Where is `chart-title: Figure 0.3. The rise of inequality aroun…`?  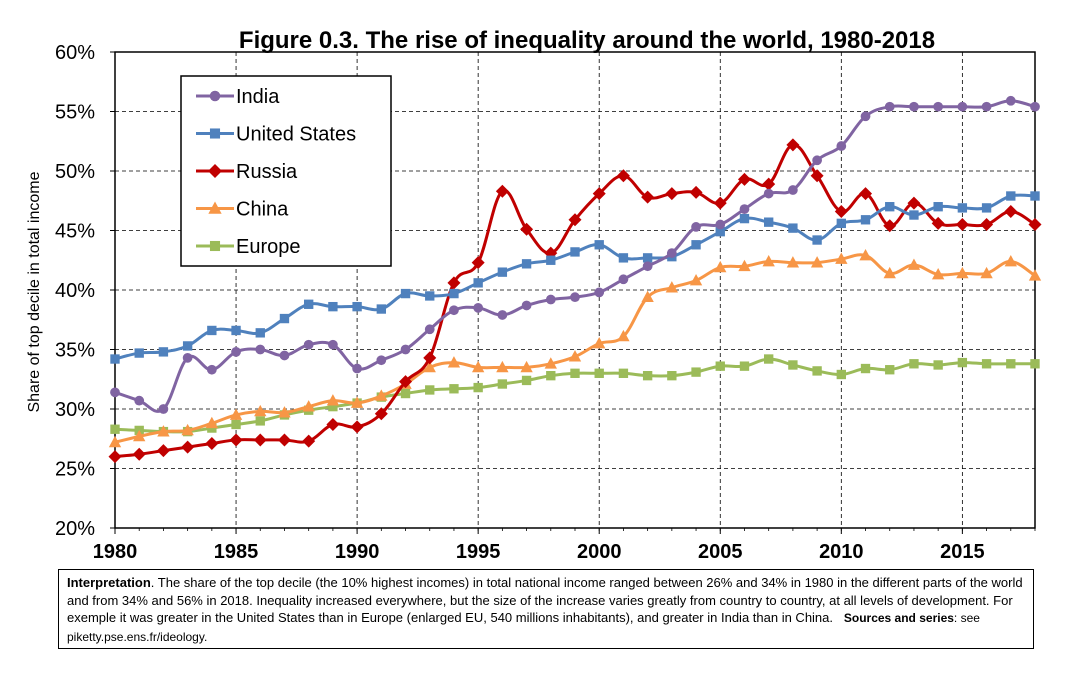
chart-title: Figure 0.3. The rise of inequality aroun… is located at coordinates (587, 40).